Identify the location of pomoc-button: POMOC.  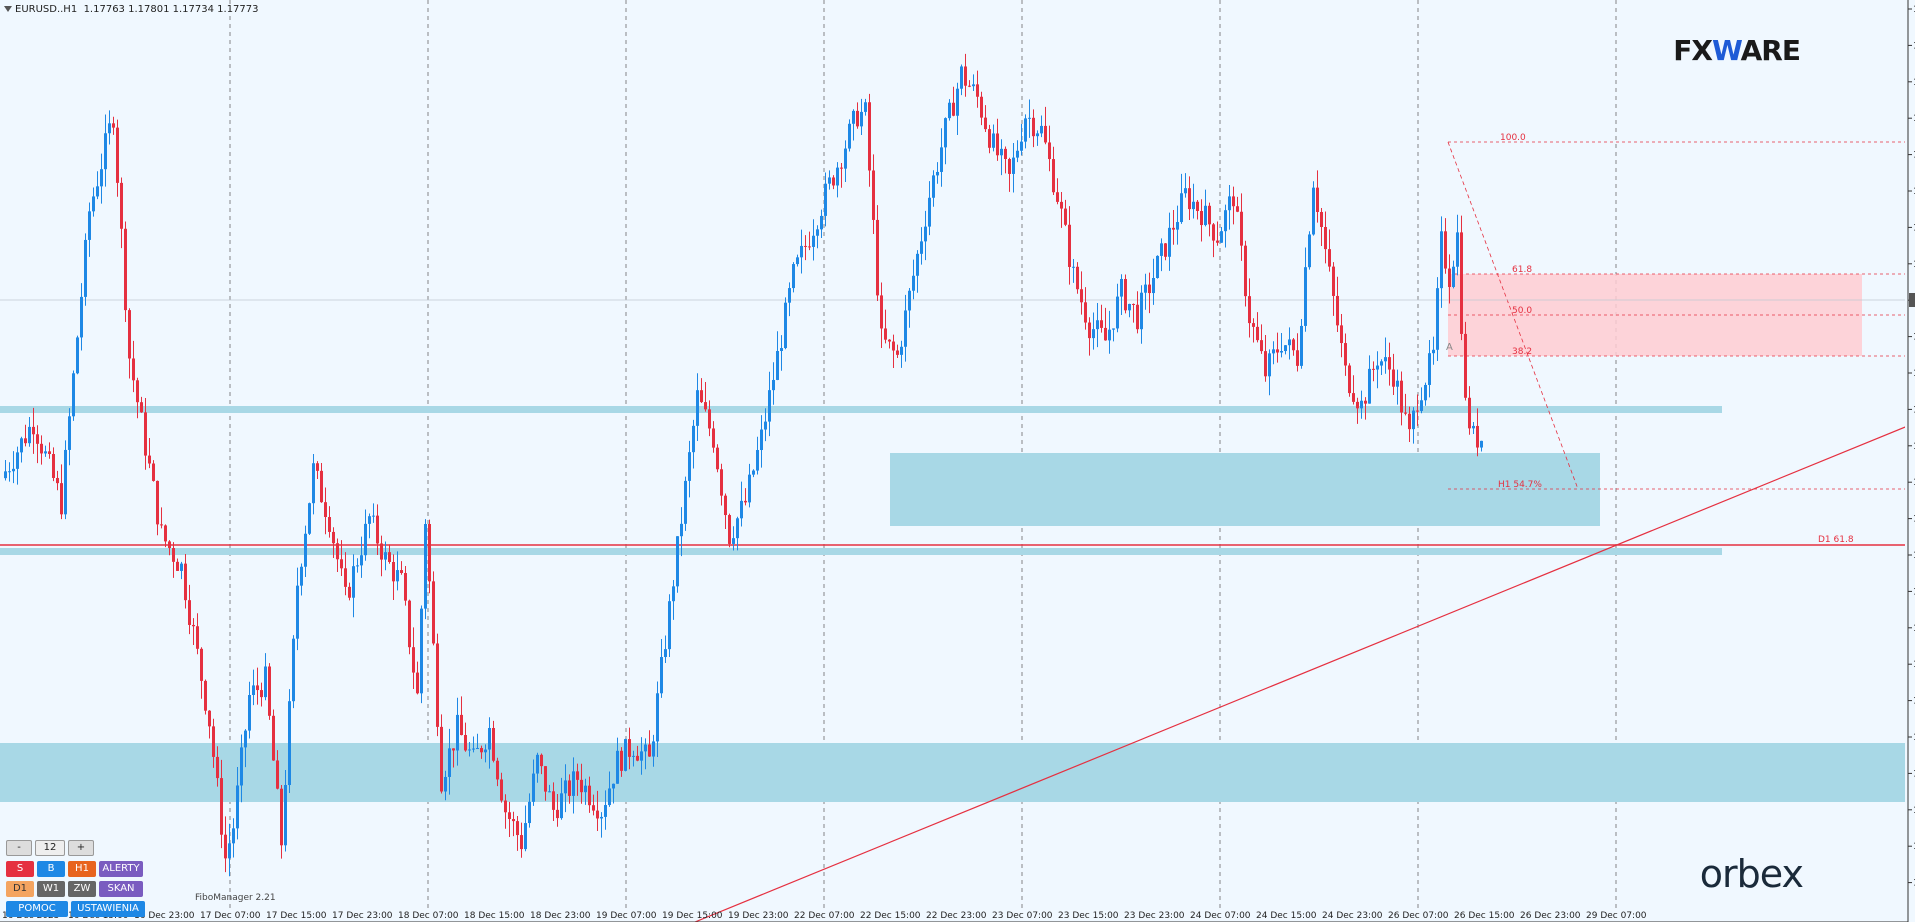
(37, 909).